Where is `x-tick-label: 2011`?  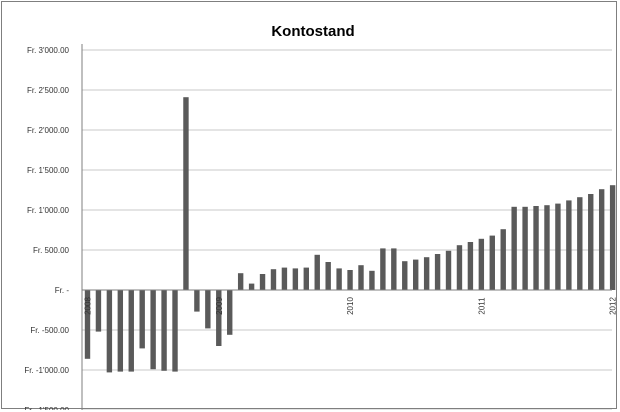 x-tick-label: 2011 is located at coordinates (481, 306).